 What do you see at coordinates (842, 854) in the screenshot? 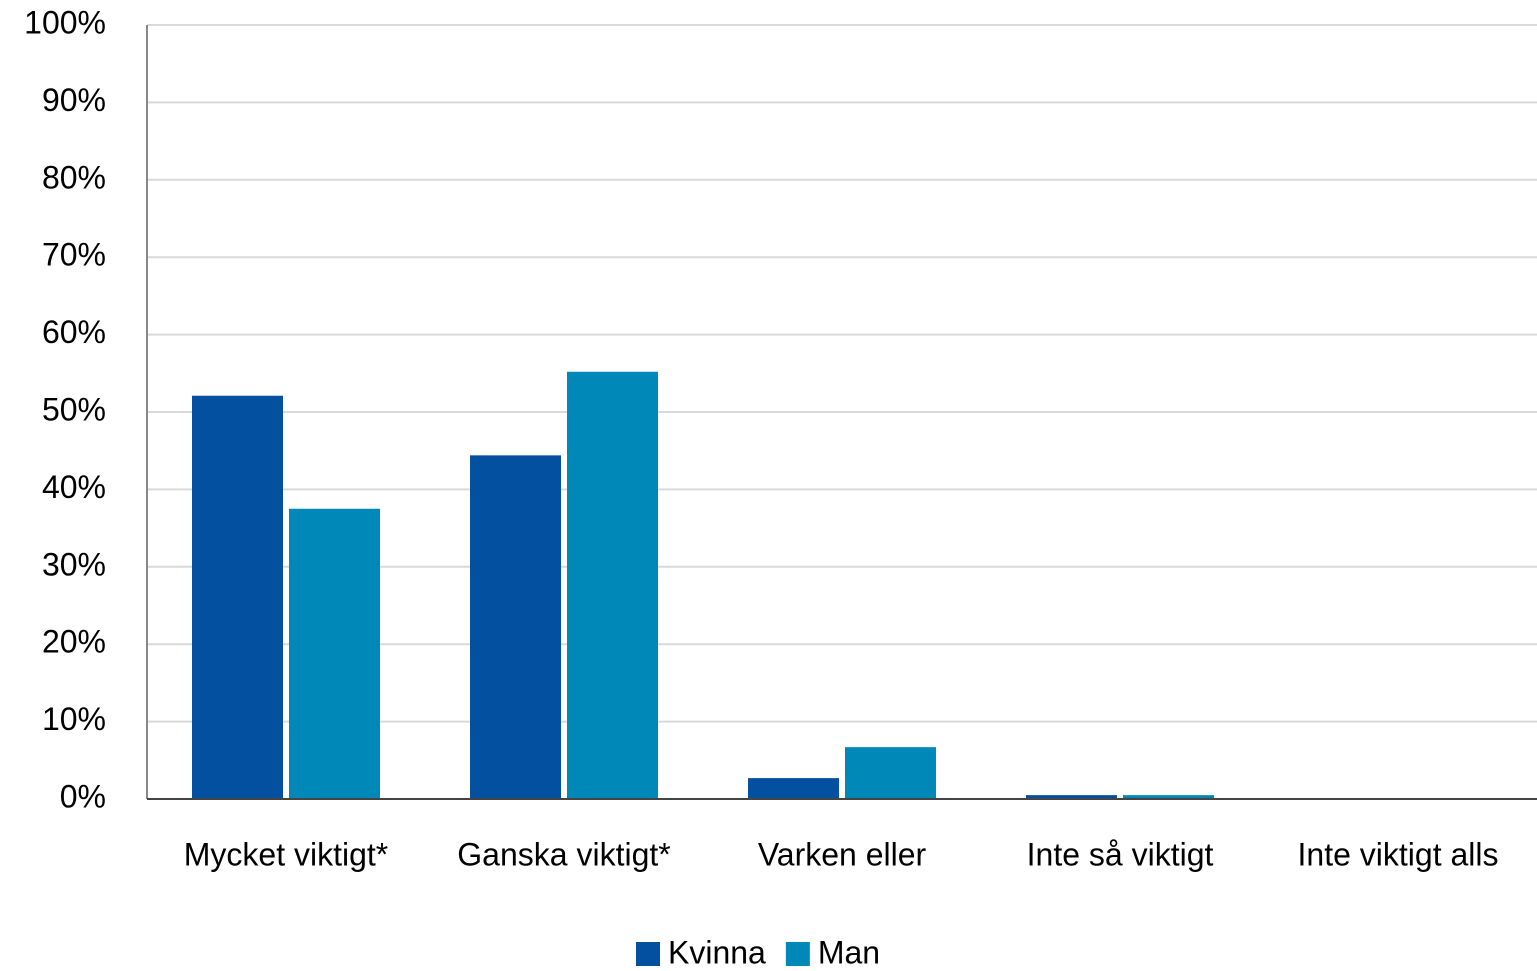
I see `x-tick-label: Varken eller` at bounding box center [842, 854].